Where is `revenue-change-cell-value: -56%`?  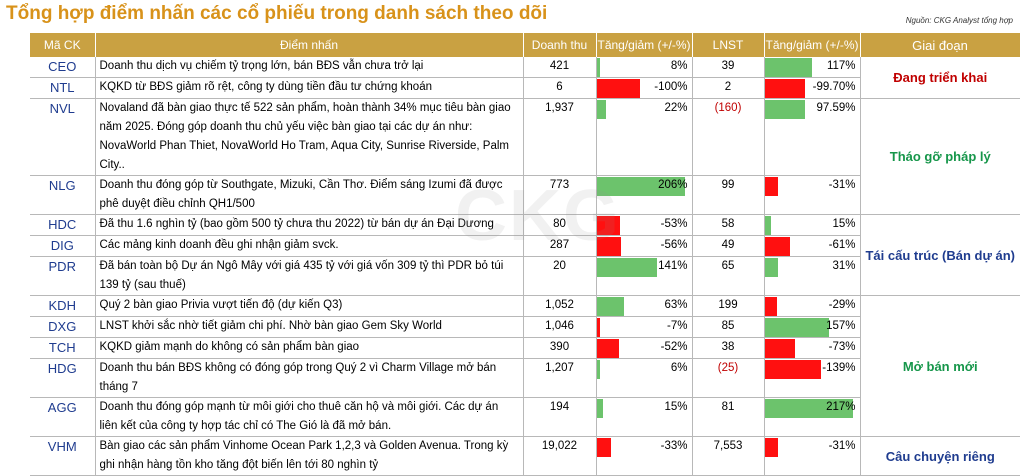 revenue-change-cell-value: -56% is located at coordinates (674, 245).